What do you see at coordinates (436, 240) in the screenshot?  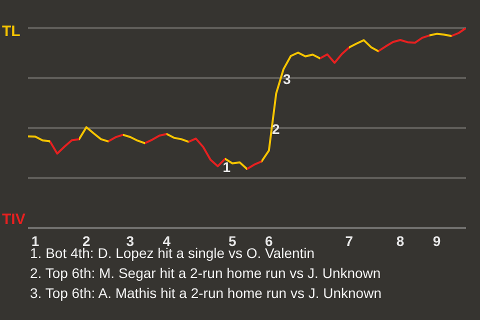 I see `x-tick-label: 9` at bounding box center [436, 240].